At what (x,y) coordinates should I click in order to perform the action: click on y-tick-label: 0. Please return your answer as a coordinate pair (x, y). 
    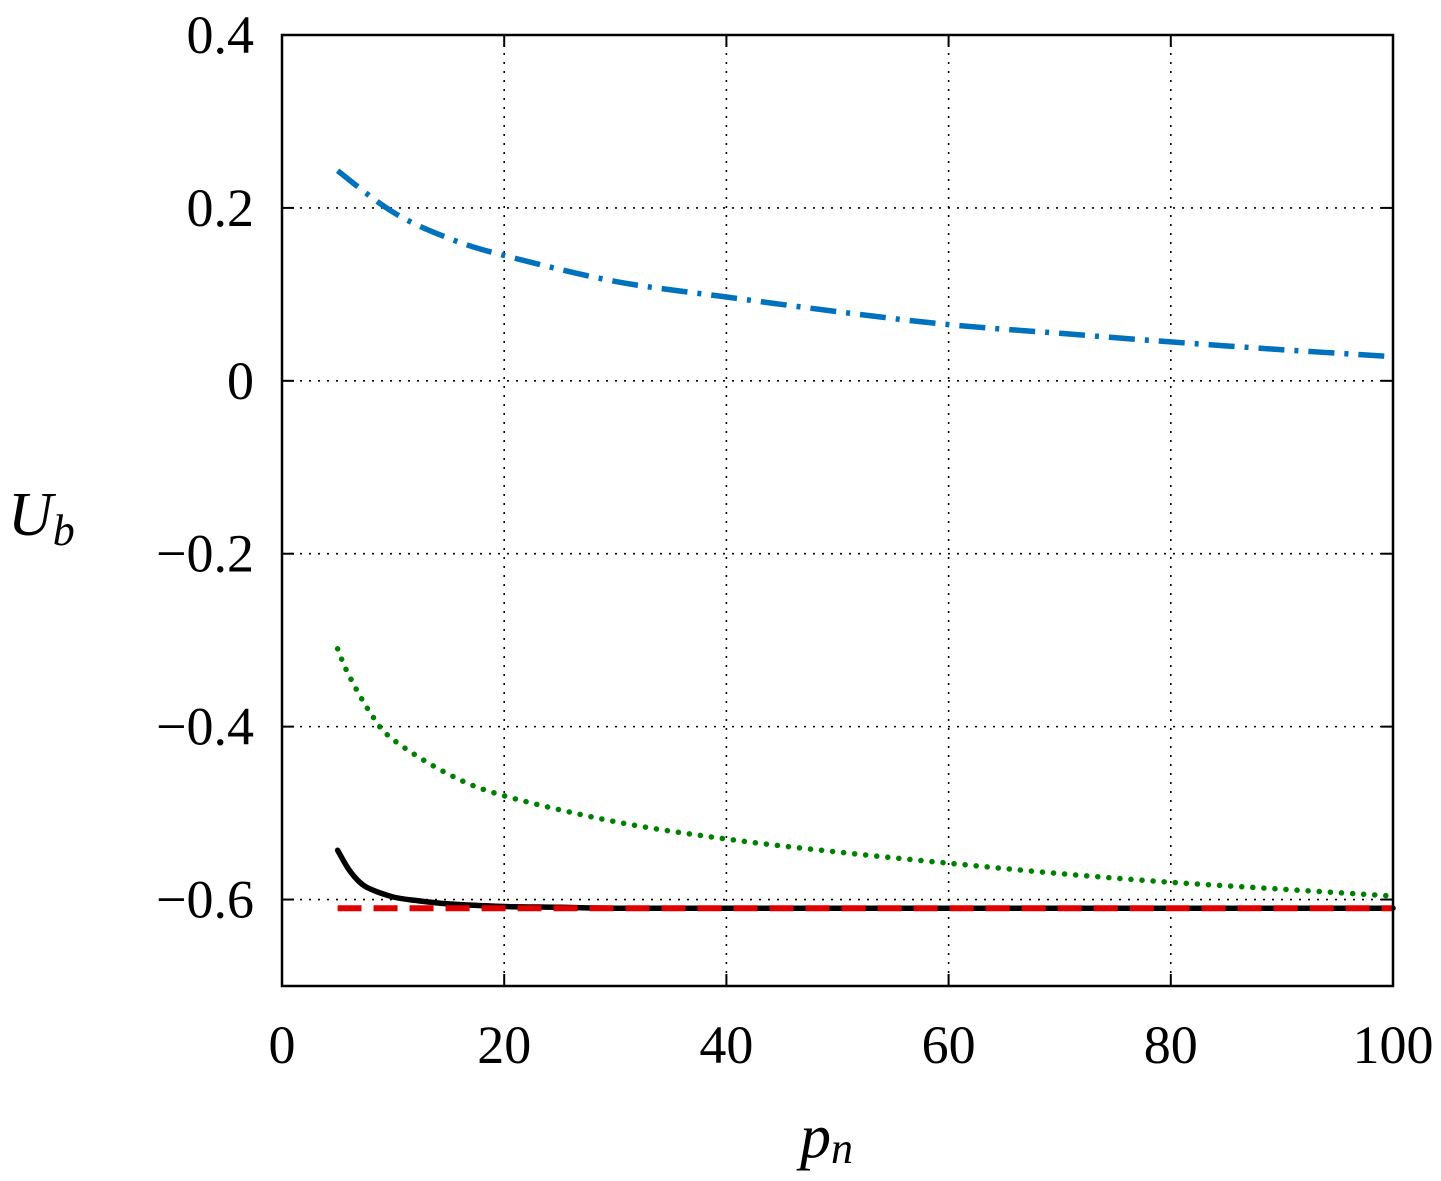
    Looking at the image, I should click on (240, 381).